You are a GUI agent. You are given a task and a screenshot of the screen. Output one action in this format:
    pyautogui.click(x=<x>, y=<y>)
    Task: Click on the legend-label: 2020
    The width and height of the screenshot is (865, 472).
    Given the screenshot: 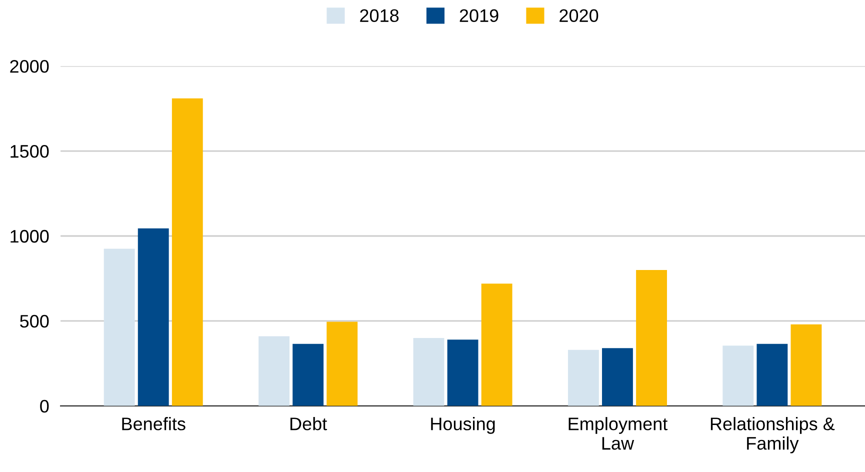 What is the action you would take?
    pyautogui.click(x=579, y=15)
    